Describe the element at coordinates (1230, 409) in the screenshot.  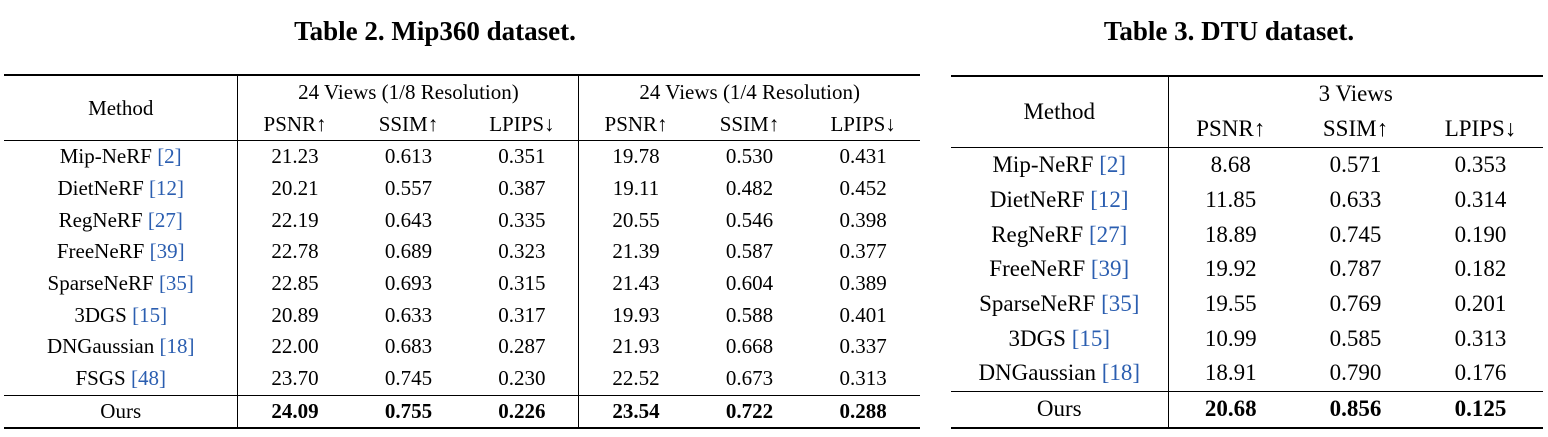
I see `ours-metric-value-cell: 20.68` at that location.